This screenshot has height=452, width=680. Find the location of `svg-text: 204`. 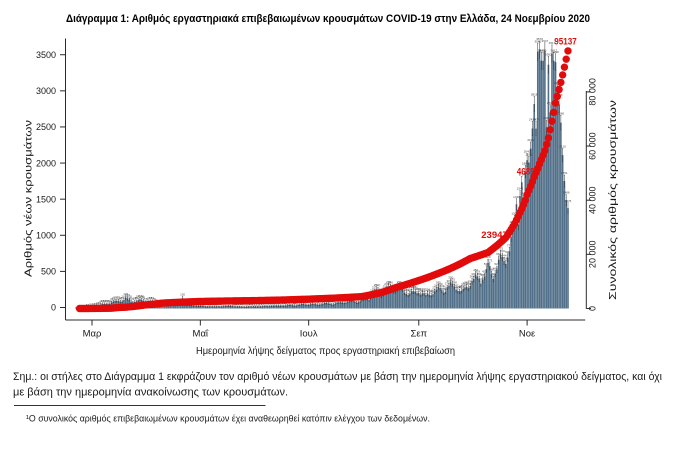

svg-text: 204 is located at coordinates (443, 289).